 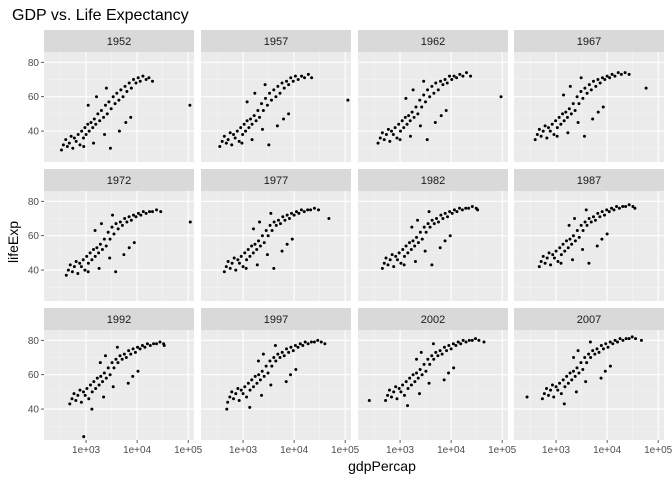 What do you see at coordinates (13, 242) in the screenshot?
I see `y-axis-title: lifeExp` at bounding box center [13, 242].